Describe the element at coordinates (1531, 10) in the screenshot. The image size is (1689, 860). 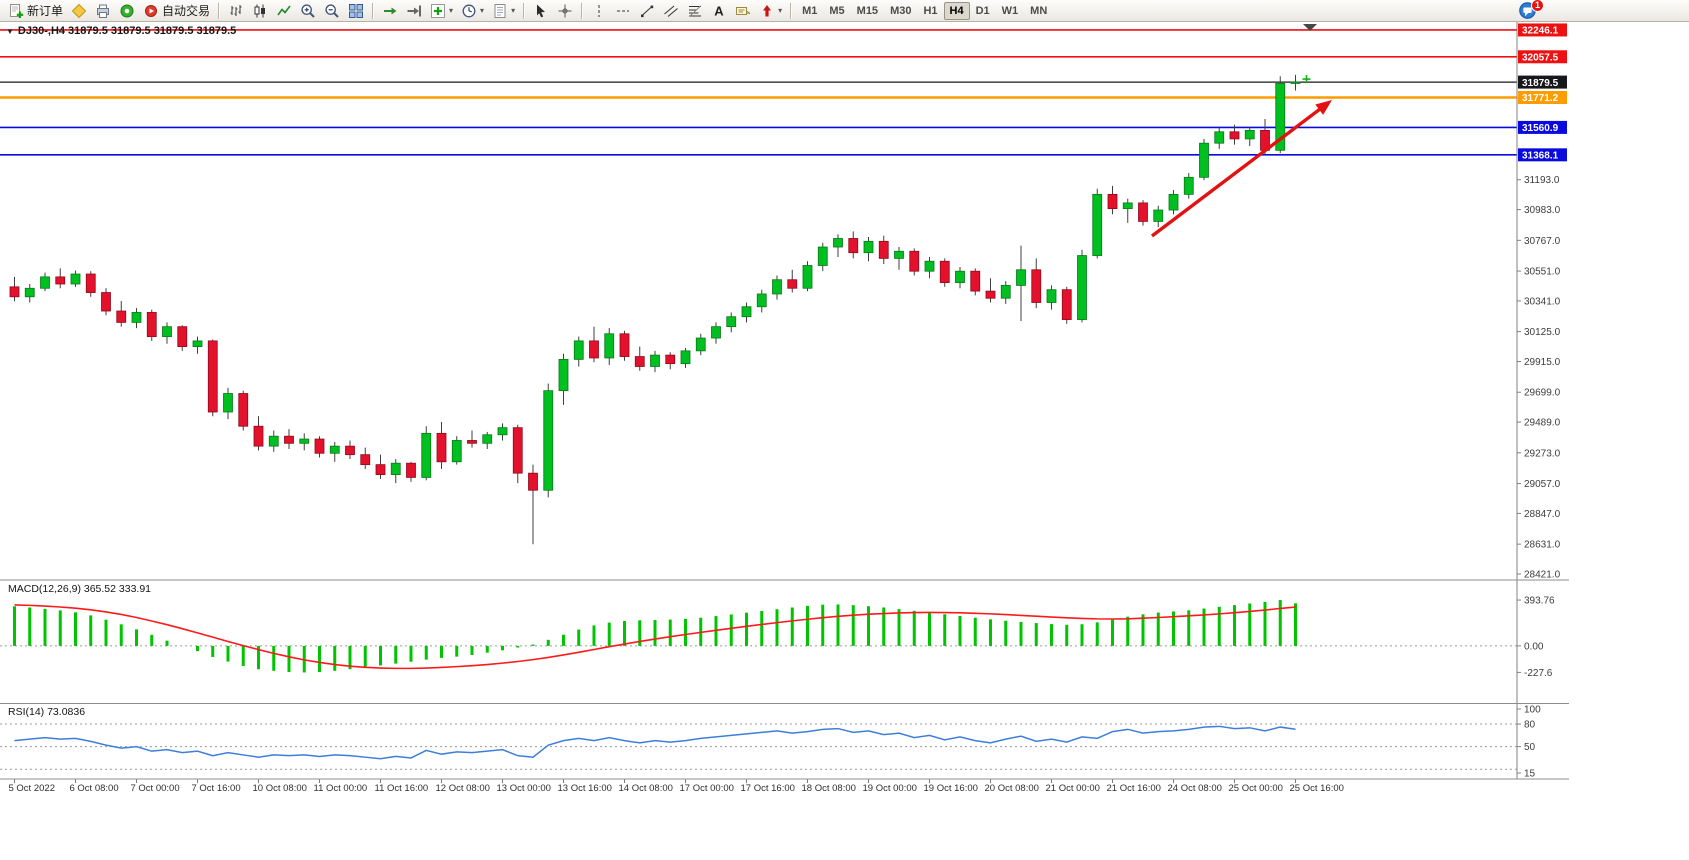
I see `notifications-button: 1` at that location.